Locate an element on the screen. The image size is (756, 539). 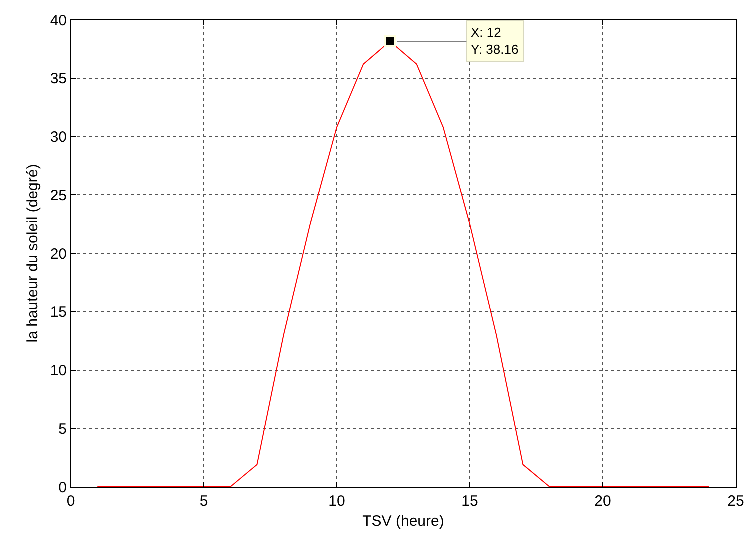
y-tick-label: 30 is located at coordinates (58, 137).